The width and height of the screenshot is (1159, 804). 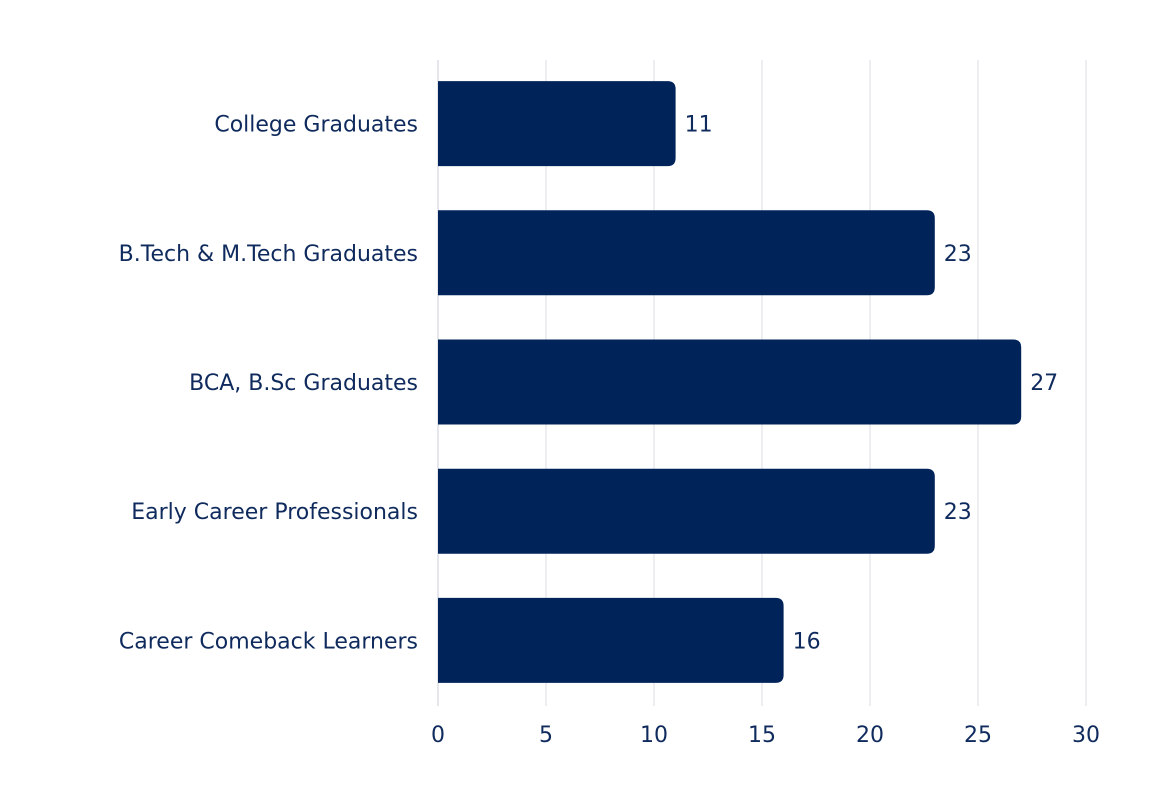 I want to click on y-category-label: College Graduates, so click(x=316, y=125).